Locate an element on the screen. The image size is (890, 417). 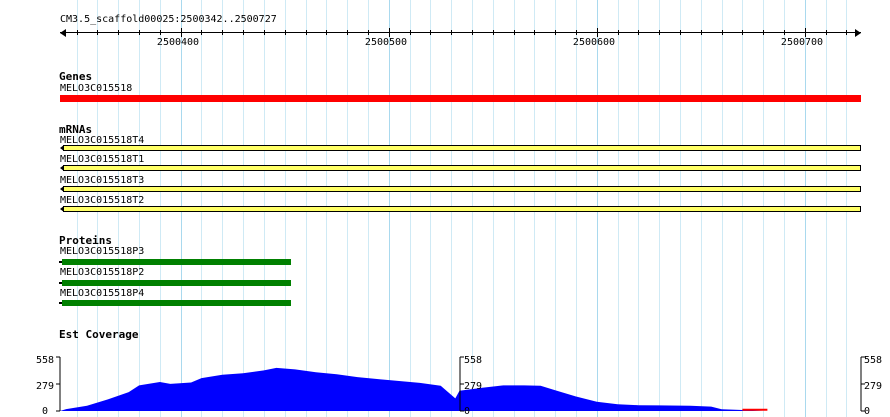
coverage-area is located at coordinates (412, 389).